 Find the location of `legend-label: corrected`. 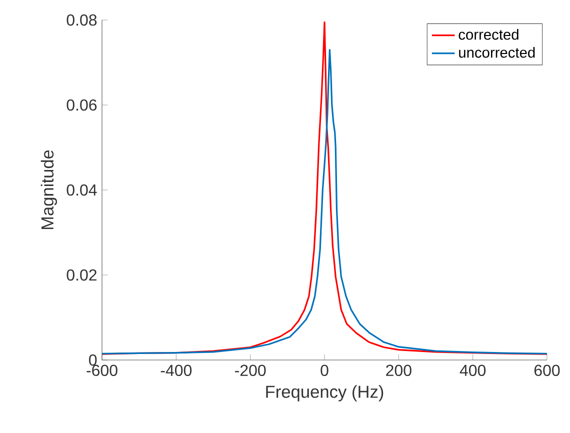

legend-label: corrected is located at coordinates (488, 34).